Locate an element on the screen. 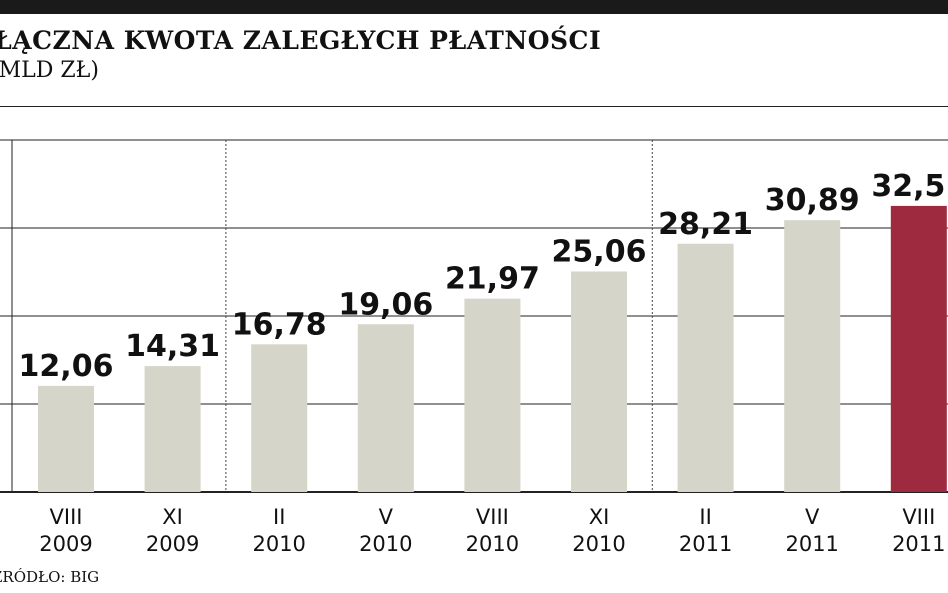  data-label: 21,97 is located at coordinates (492, 279).